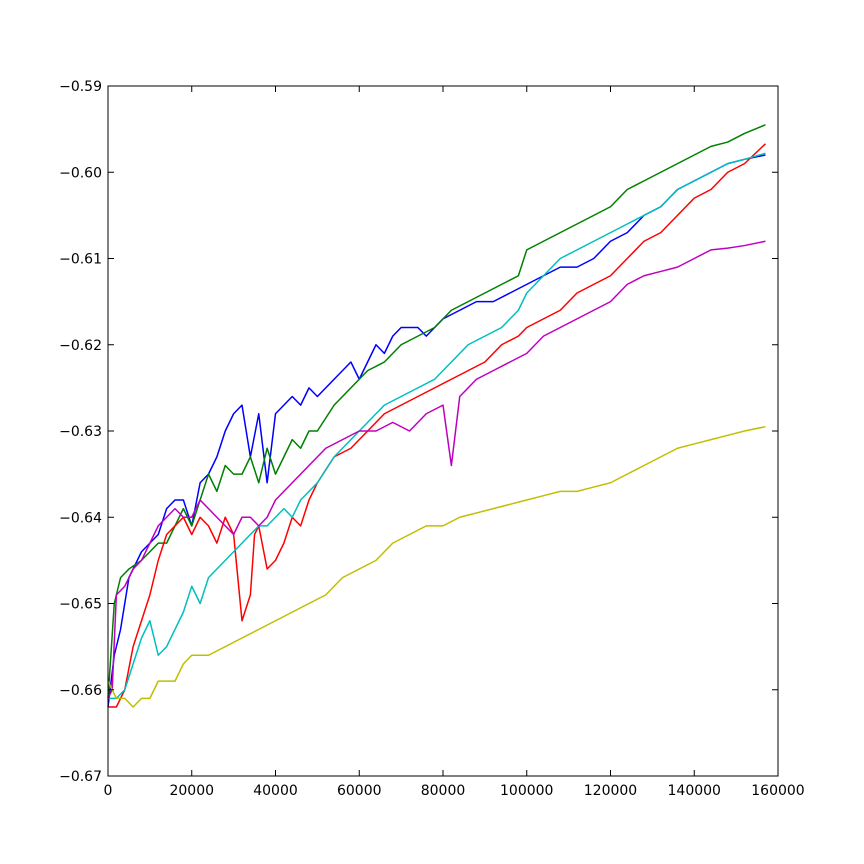  I want to click on y-tick-label: −0.62, so click(80, 346).